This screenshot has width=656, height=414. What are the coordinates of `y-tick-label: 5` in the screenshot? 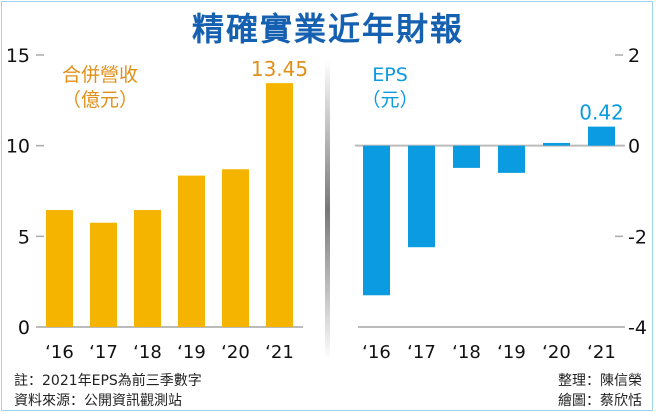 It's located at (24, 237).